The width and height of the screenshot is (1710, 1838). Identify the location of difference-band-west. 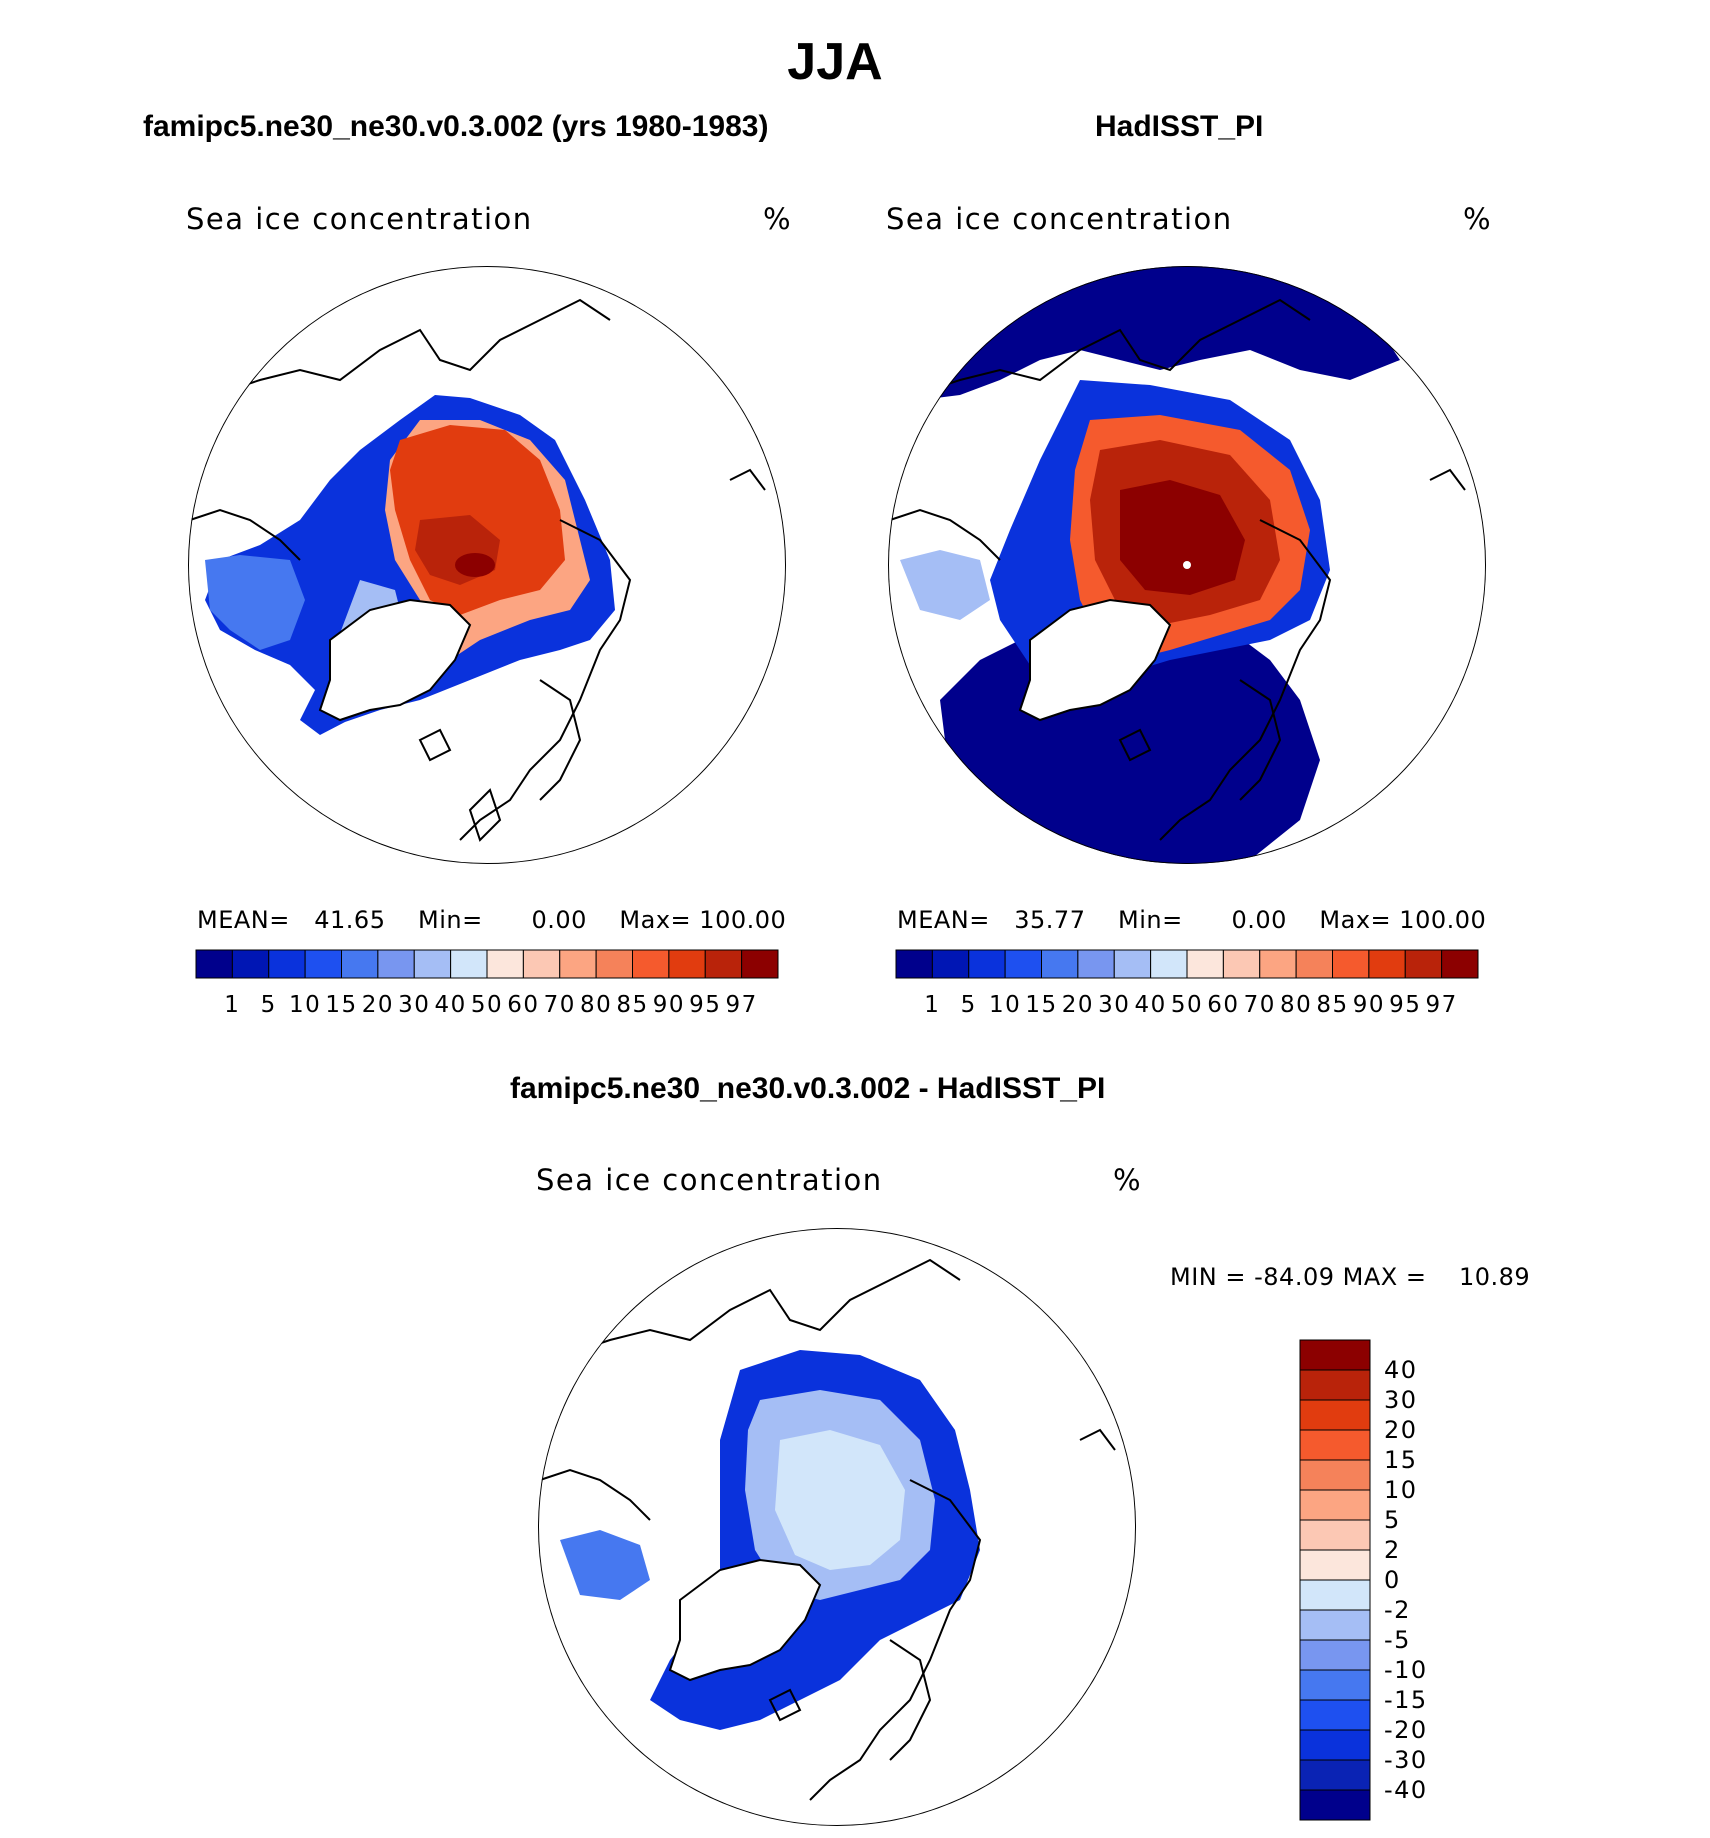
(605, 1565).